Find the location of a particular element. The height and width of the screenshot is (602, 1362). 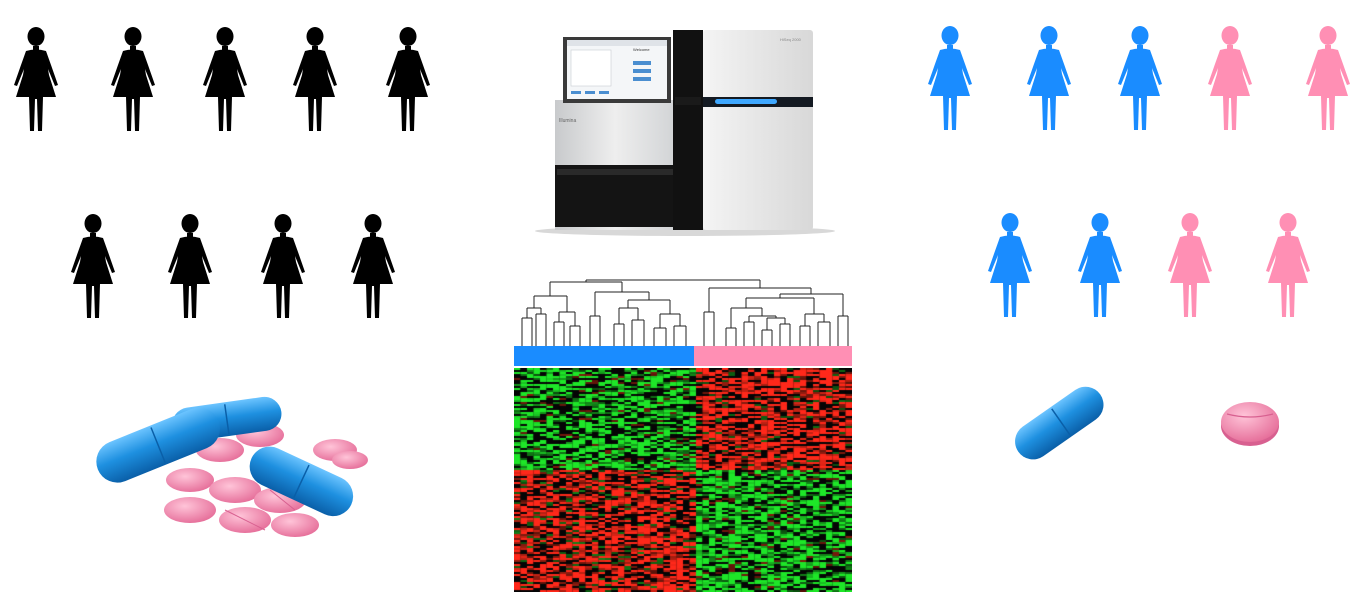

mixed-pills-icon is located at coordinates (232, 466).